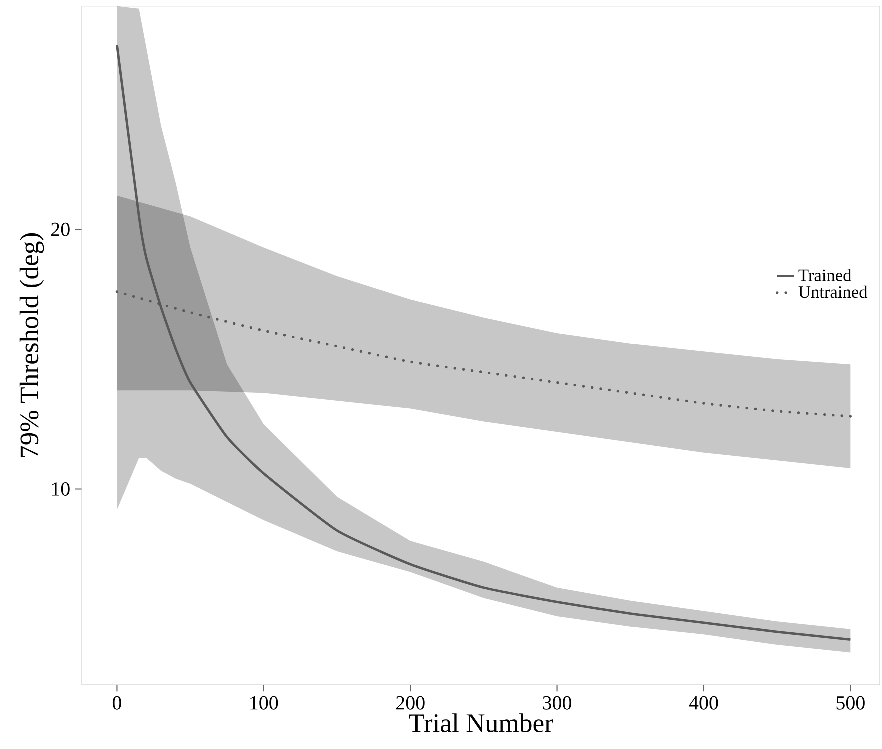 This screenshot has height=749, width=882. I want to click on x-tick-label: 400, so click(703, 703).